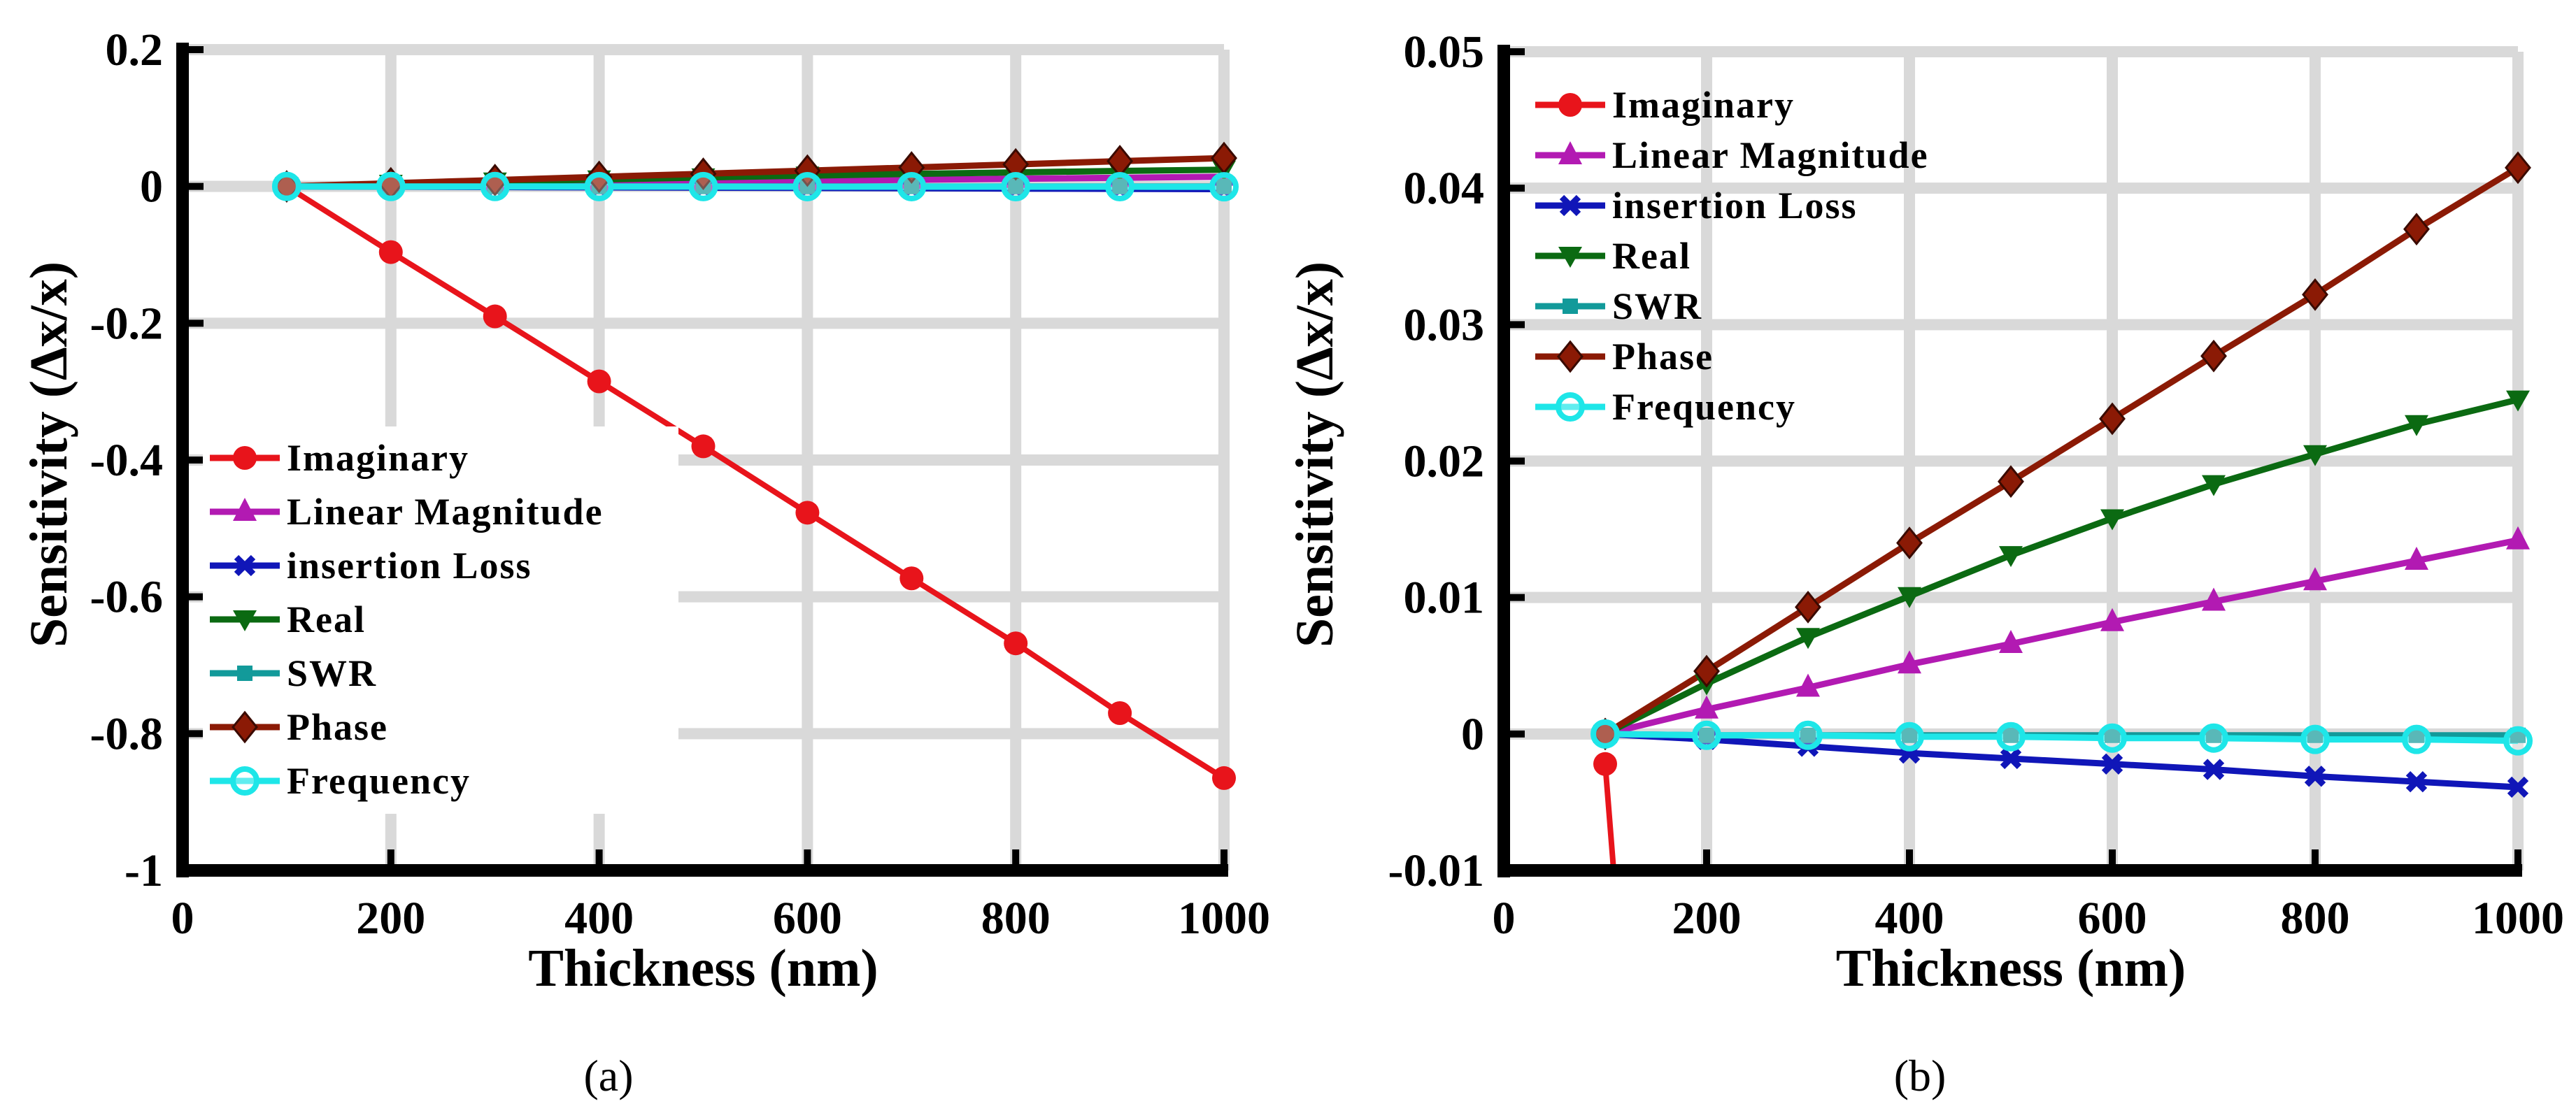  What do you see at coordinates (1657, 306) in the screenshot?
I see `legend-label: SWR` at bounding box center [1657, 306].